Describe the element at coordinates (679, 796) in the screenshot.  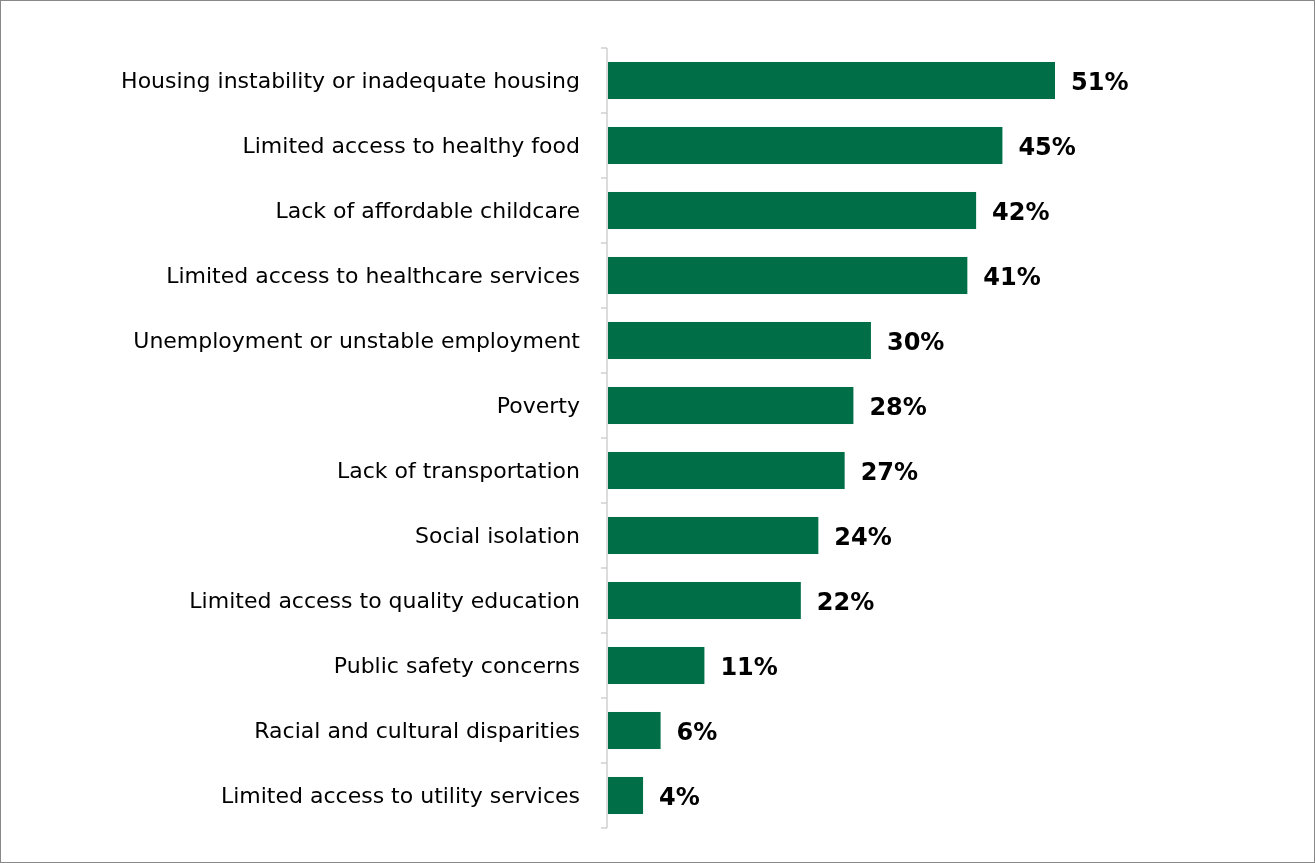
I see `data-label: 4%` at that location.